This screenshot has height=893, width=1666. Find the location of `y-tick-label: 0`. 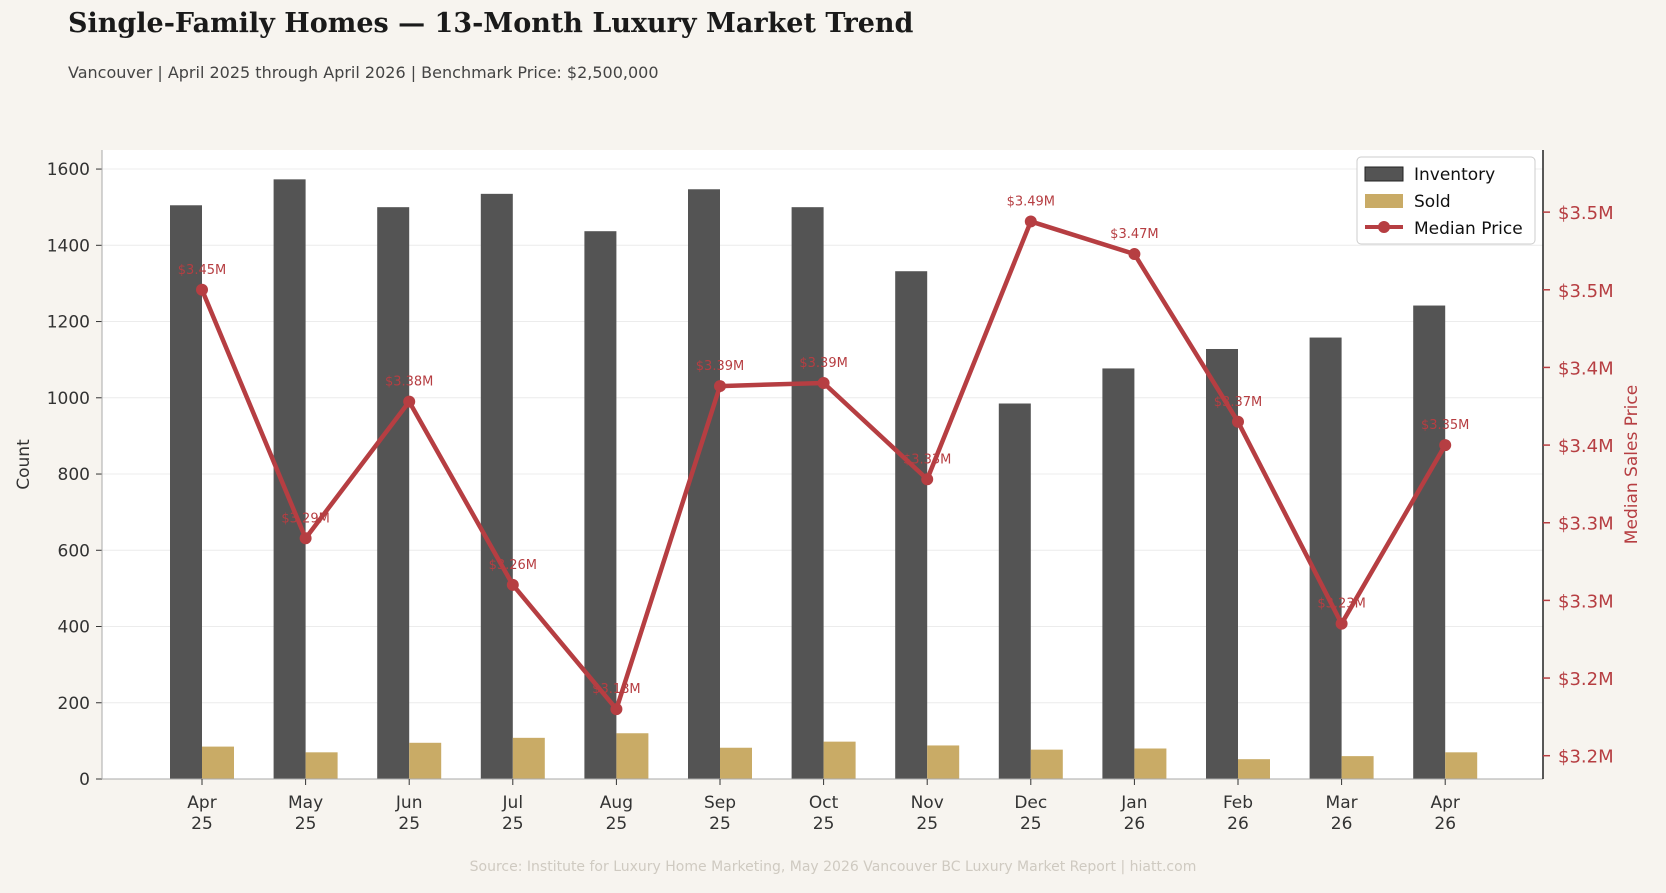

y-tick-label: 0 is located at coordinates (84, 780).